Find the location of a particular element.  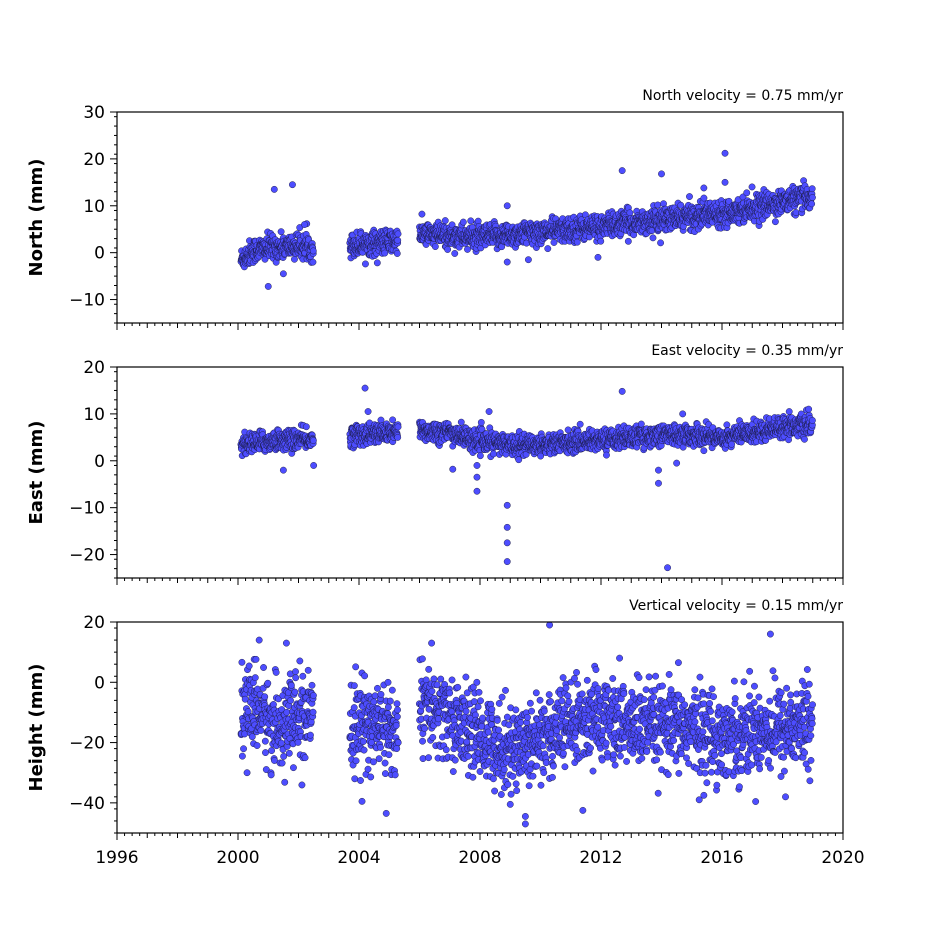

y-tick-label: −20 is located at coordinates (87, 556).